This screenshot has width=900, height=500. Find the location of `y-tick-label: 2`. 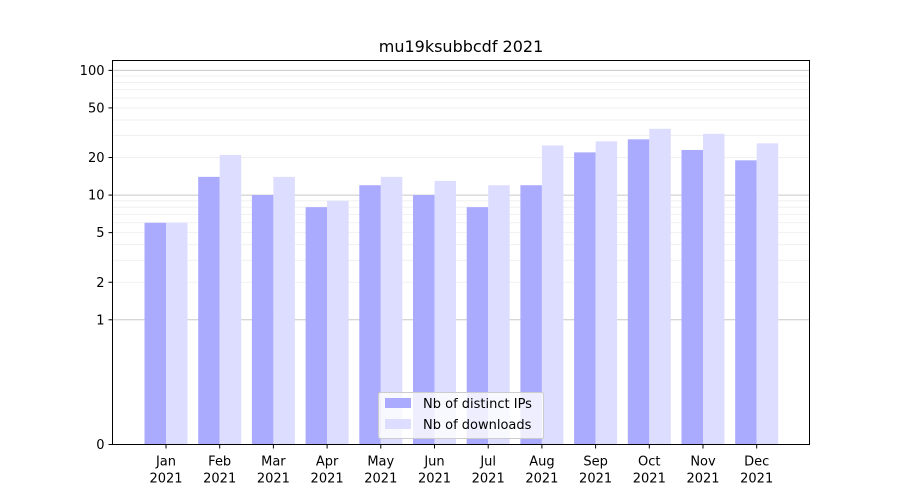

y-tick-label: 2 is located at coordinates (100, 283).